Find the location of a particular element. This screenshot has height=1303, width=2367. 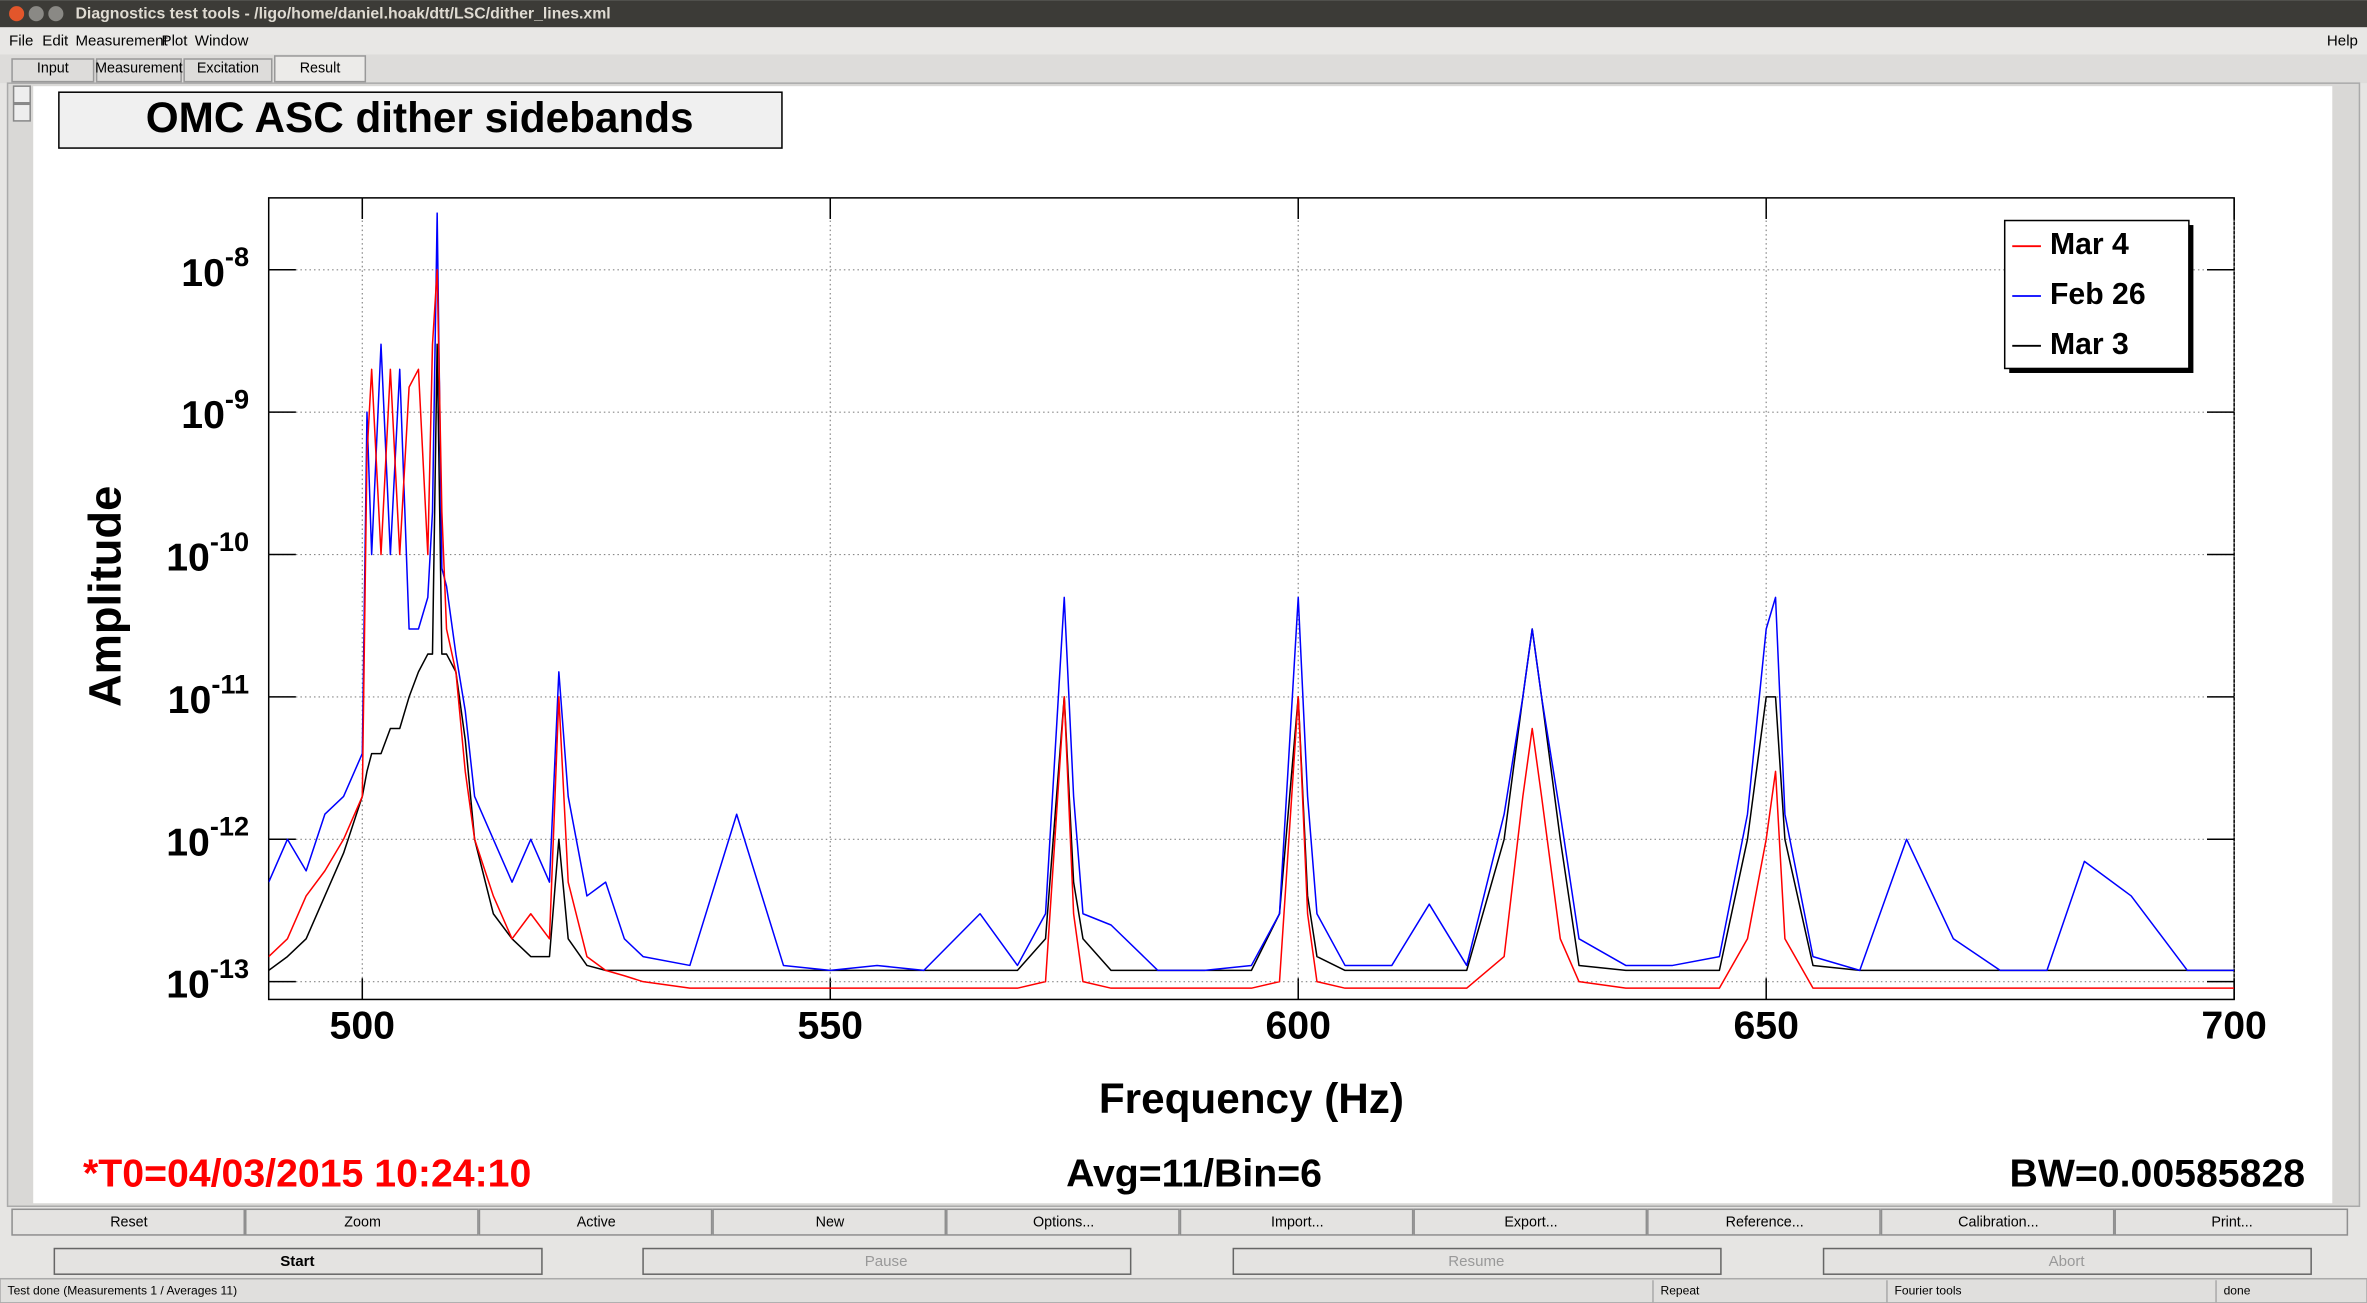

bw-annotation: BW=0.00585828 is located at coordinates (2158, 1173).